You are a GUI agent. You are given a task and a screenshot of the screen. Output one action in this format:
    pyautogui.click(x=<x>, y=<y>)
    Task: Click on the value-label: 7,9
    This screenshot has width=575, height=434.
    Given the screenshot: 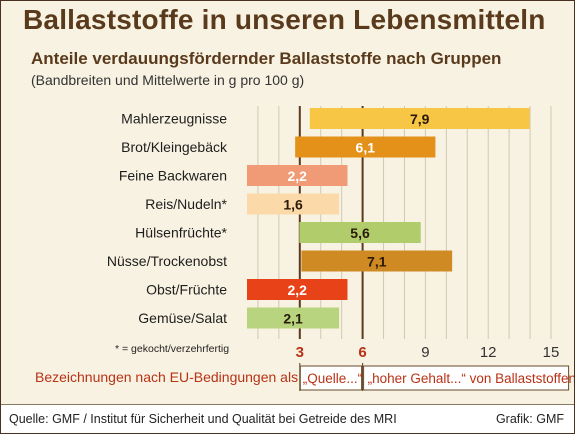 What is the action you would take?
    pyautogui.click(x=420, y=119)
    